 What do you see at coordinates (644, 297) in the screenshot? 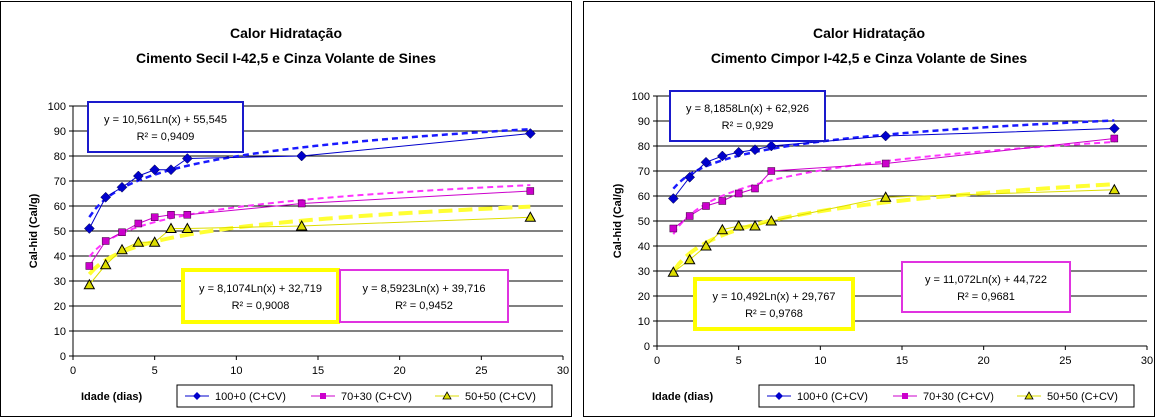
I see `y-tick-label: 20` at bounding box center [644, 297].